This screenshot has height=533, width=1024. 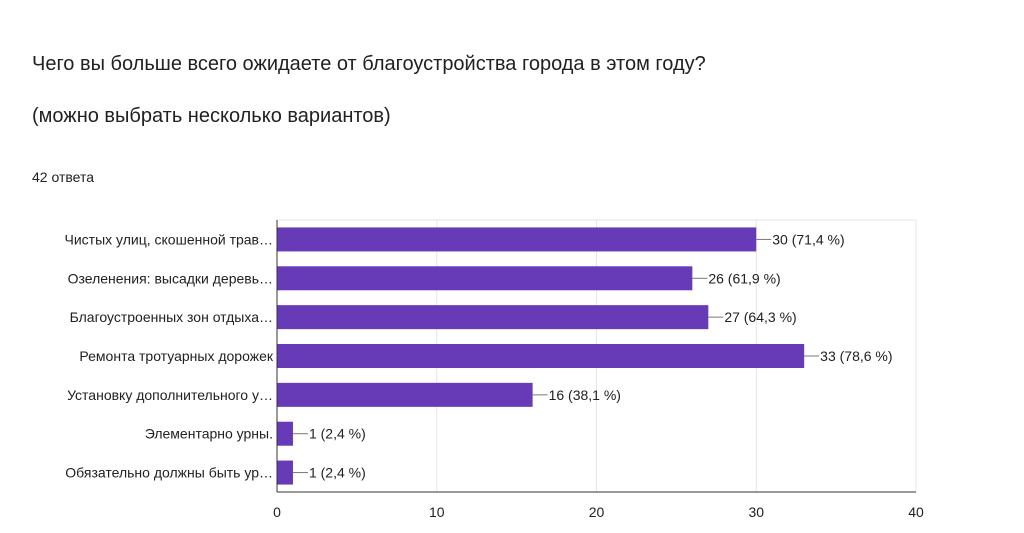 What do you see at coordinates (585, 395) in the screenshot?
I see `data-label: 16 (38,1 %)` at bounding box center [585, 395].